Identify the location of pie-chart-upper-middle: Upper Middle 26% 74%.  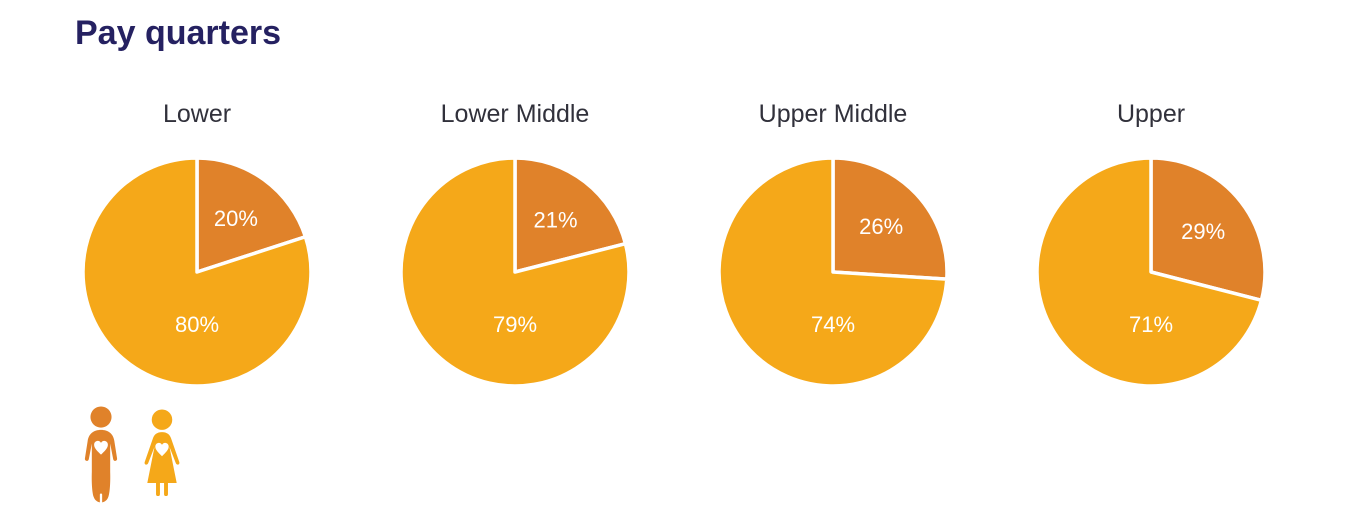
(833, 245).